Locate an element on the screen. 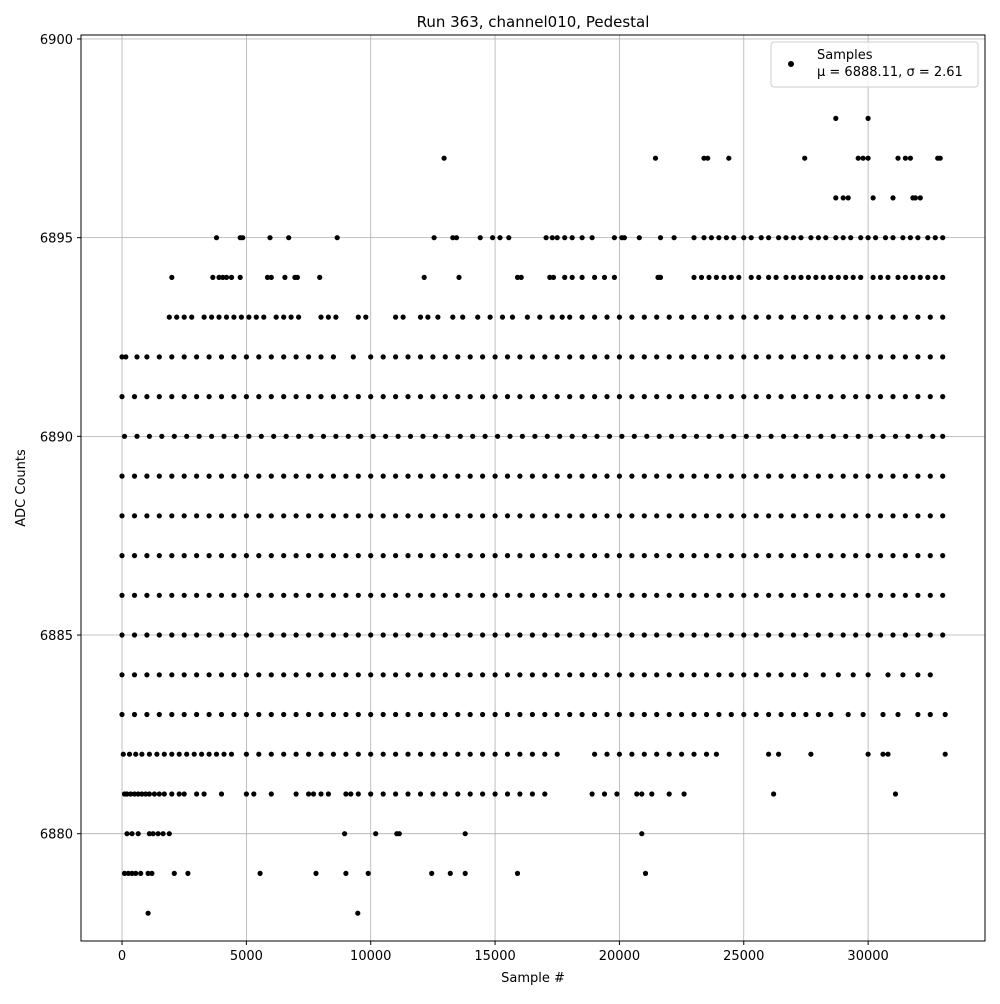  x-tick-label: 15000 is located at coordinates (494, 956).